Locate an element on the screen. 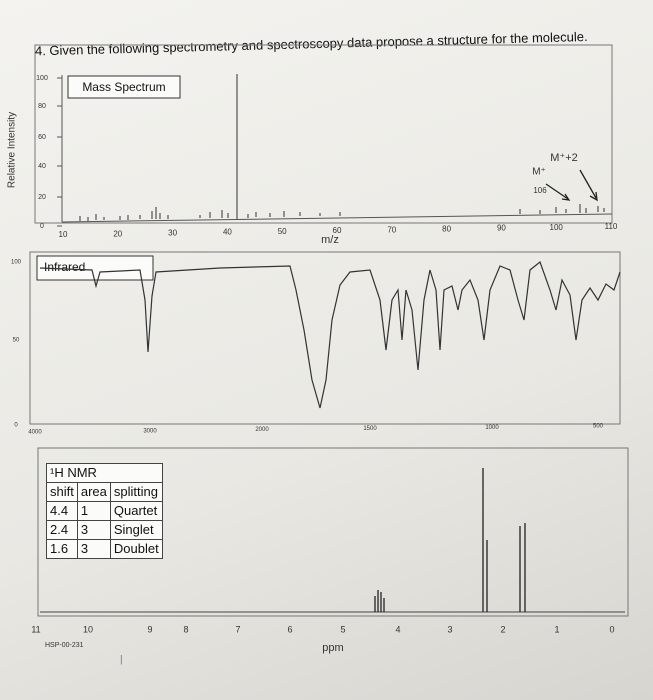 This screenshot has width=653, height=700. table-row: 2.4 3 Singlet is located at coordinates (104, 530).